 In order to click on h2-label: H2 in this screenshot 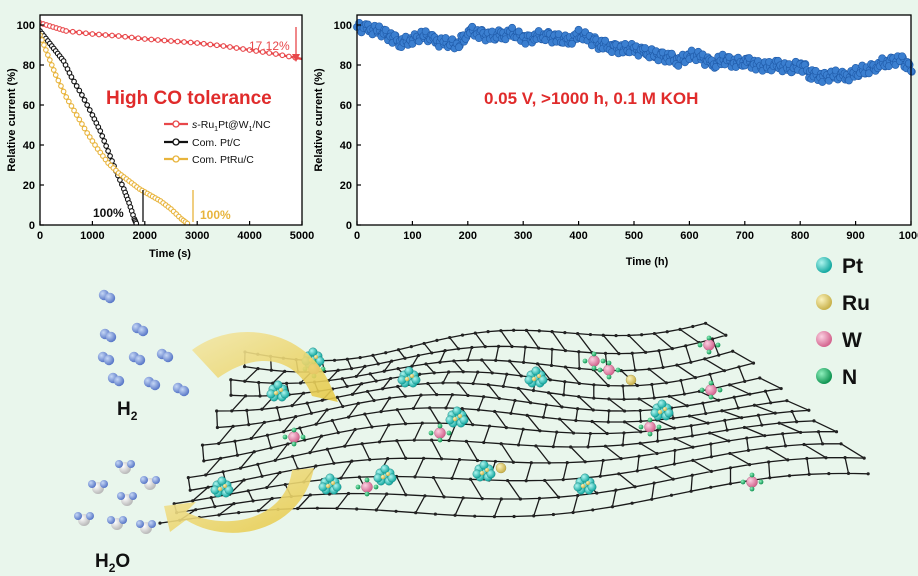, I will do `click(127, 411)`.